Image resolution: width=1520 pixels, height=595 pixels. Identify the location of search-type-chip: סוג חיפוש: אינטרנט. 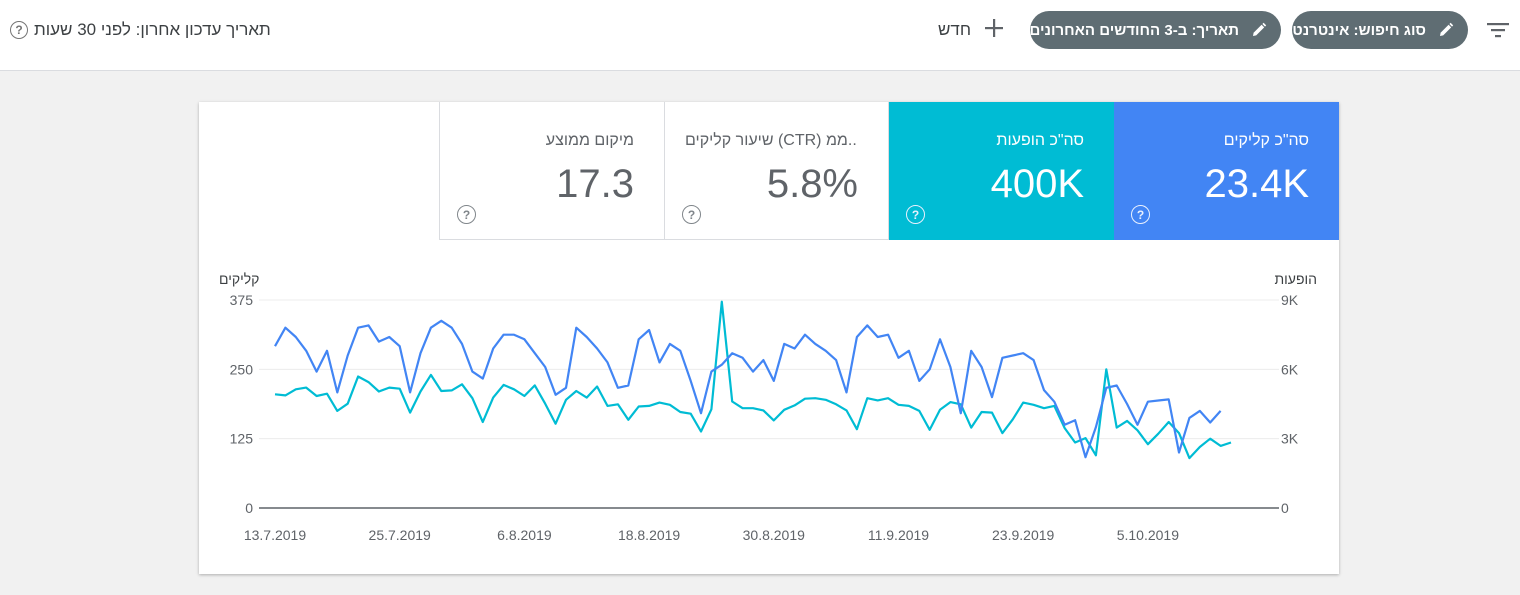
(1380, 30).